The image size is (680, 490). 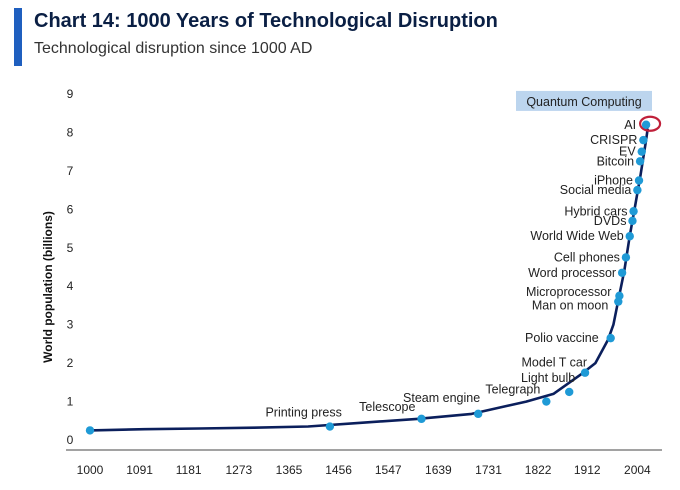 I want to click on title-accent-bar, so click(x=18, y=37).